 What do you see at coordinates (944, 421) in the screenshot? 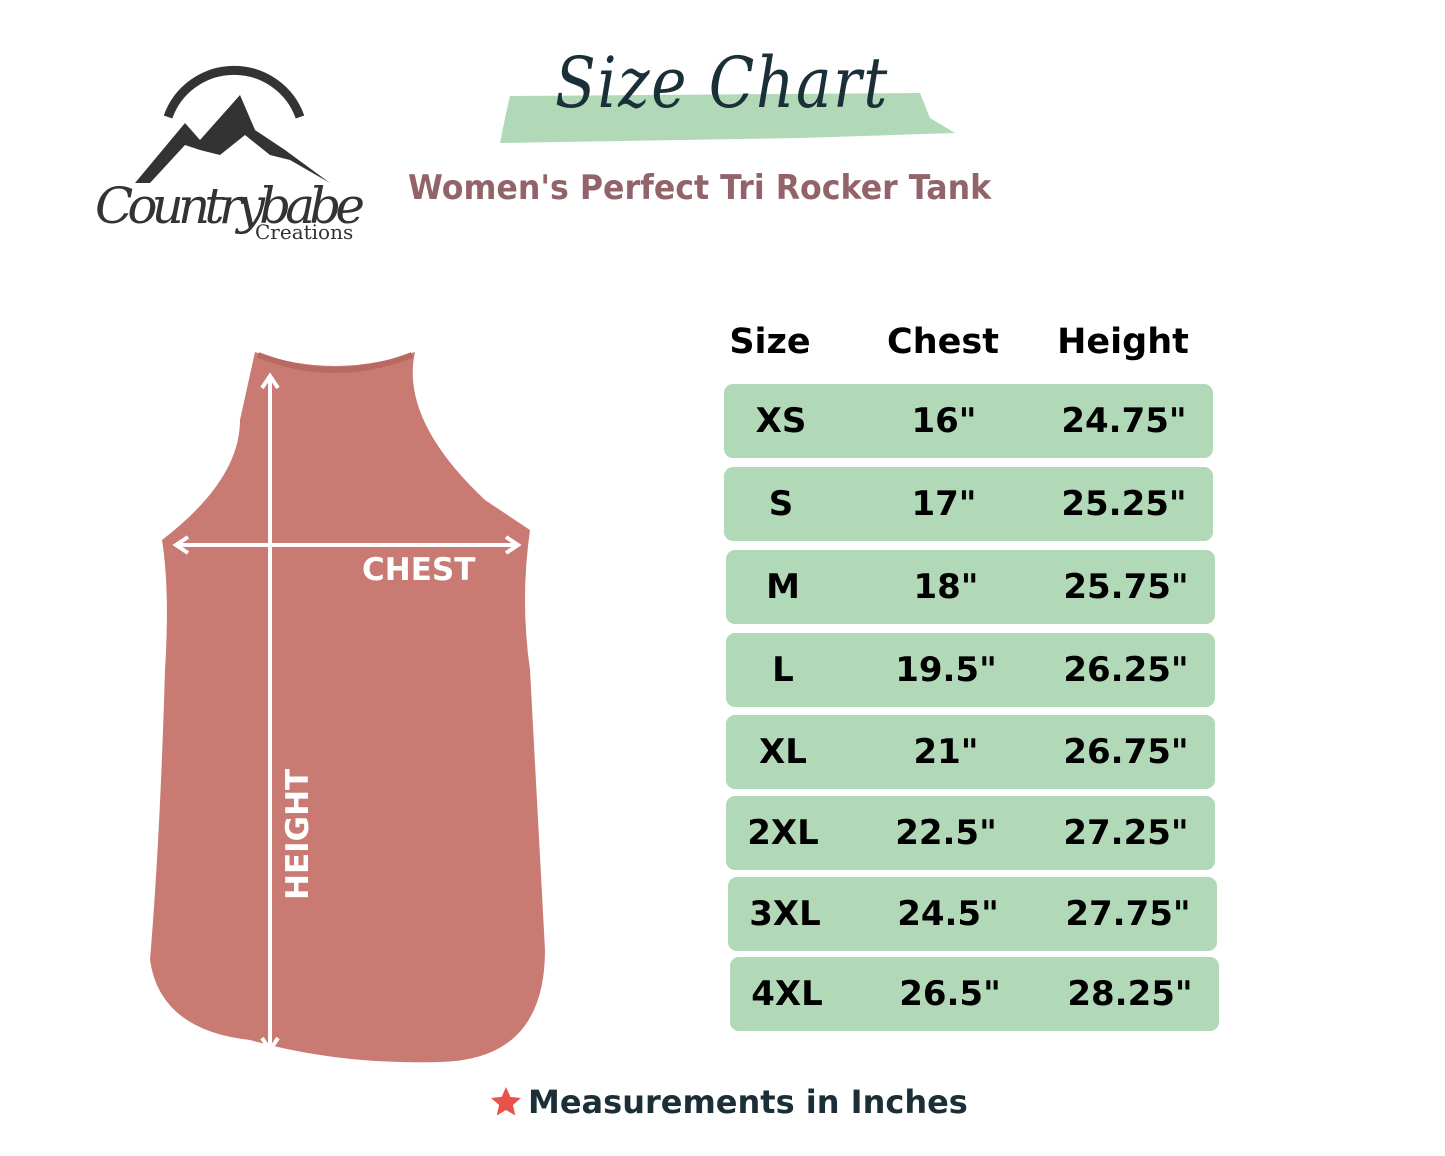
I see `chest-cell: 16"` at bounding box center [944, 421].